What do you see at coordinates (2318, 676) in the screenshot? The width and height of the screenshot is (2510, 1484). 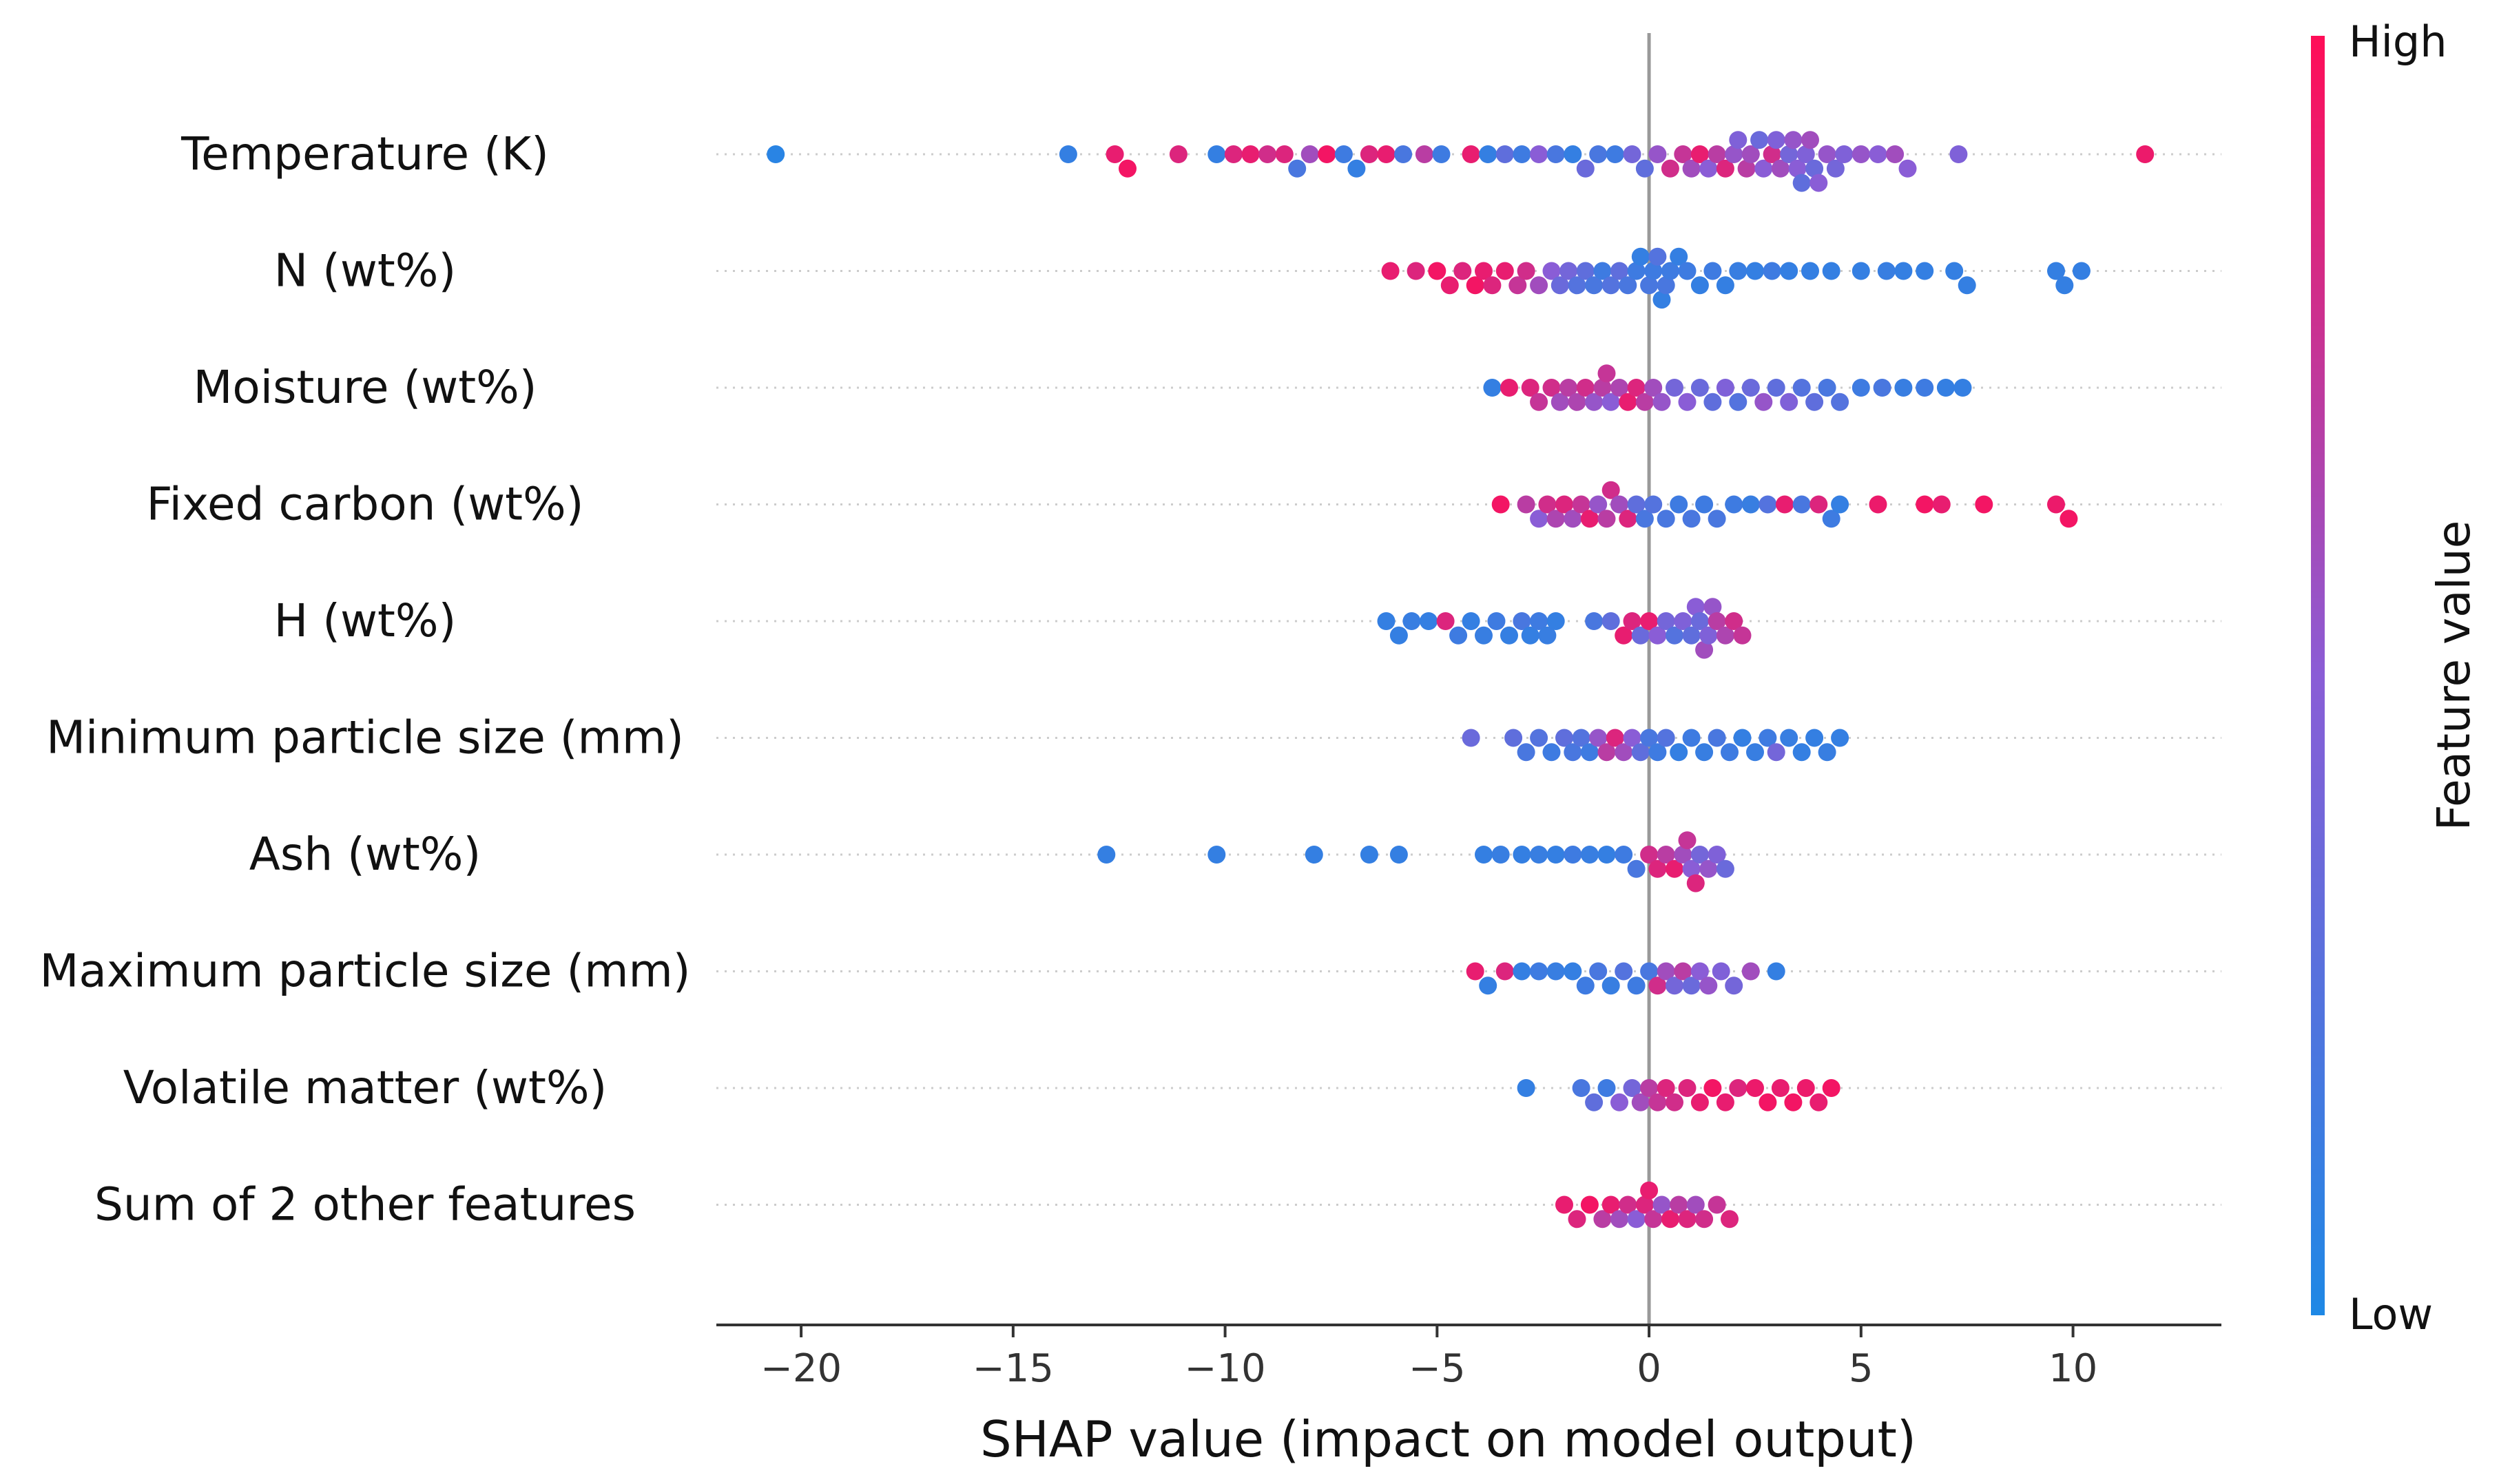 I see `colorbar` at bounding box center [2318, 676].